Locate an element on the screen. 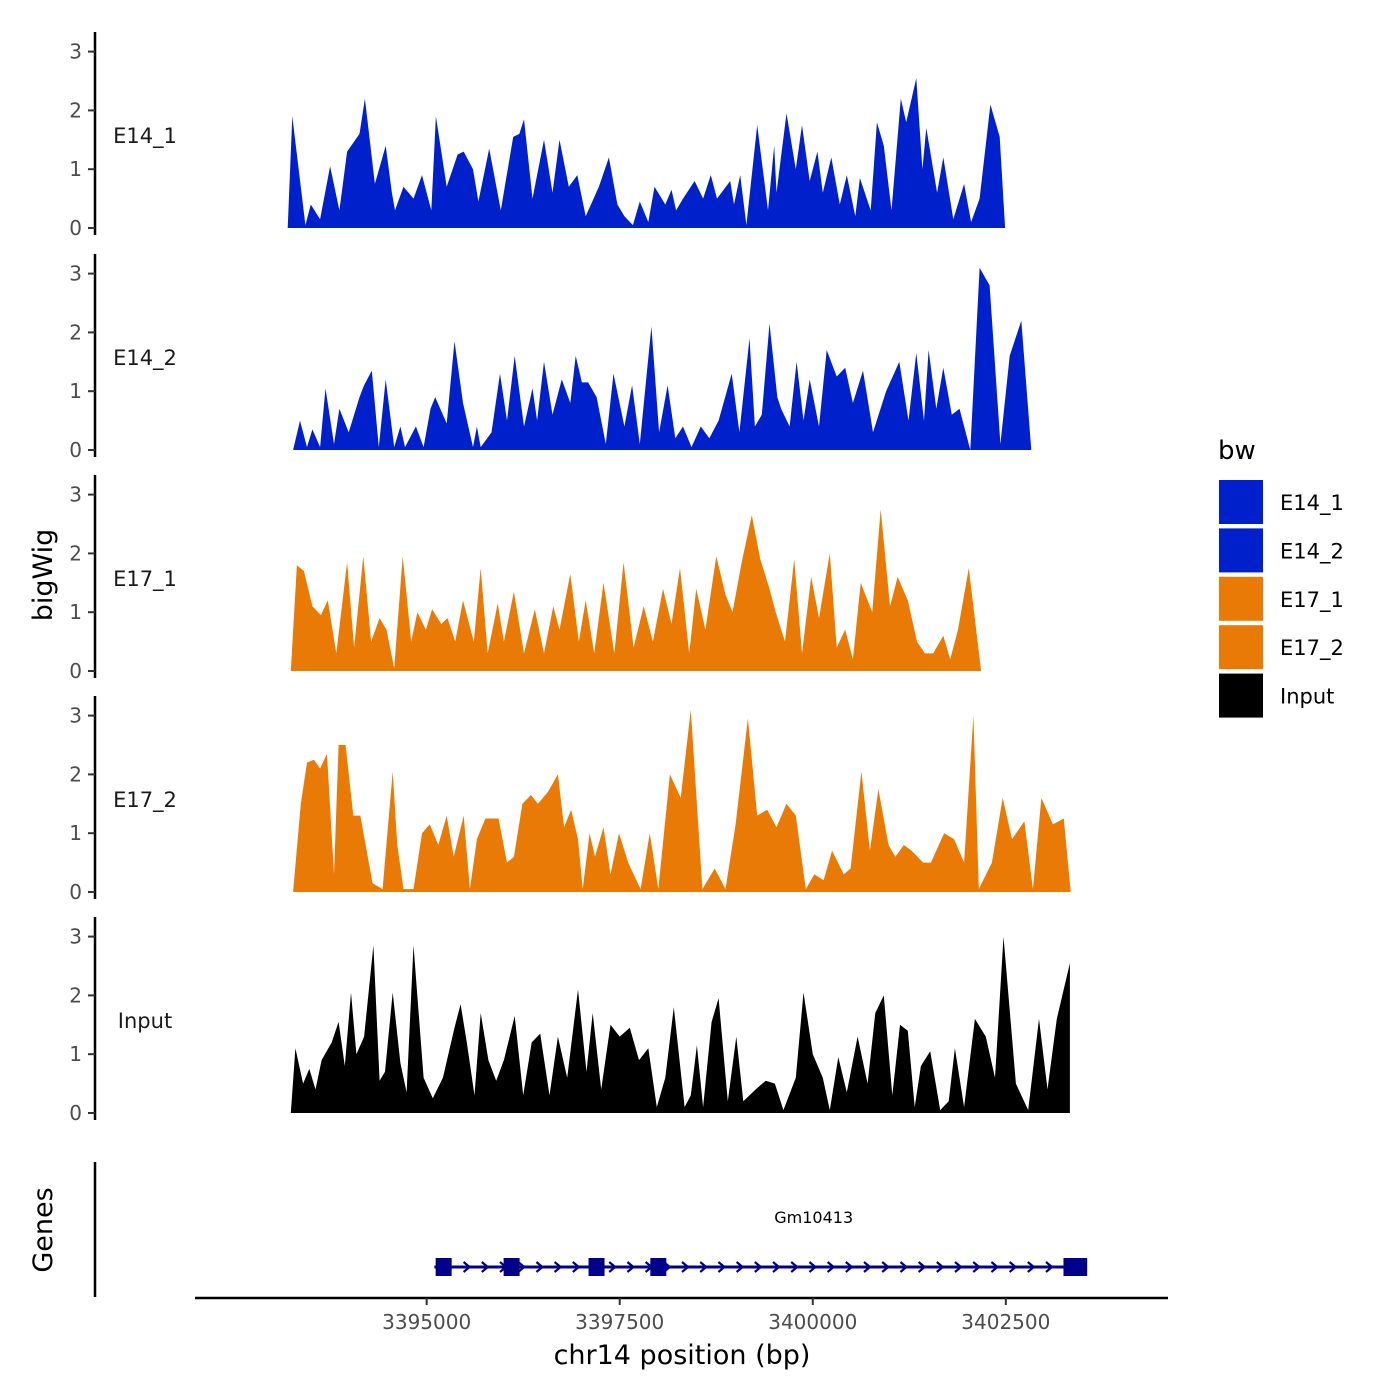  y-axis-title: bigWig is located at coordinates (43, 575).